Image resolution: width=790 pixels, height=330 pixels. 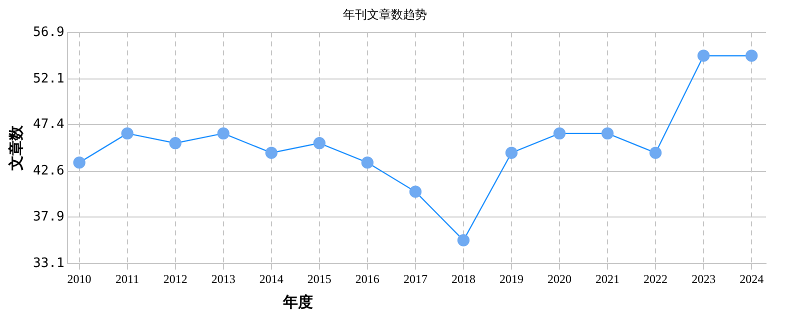 What do you see at coordinates (128, 279) in the screenshot?
I see `x-tick-label: 2011` at bounding box center [128, 279].